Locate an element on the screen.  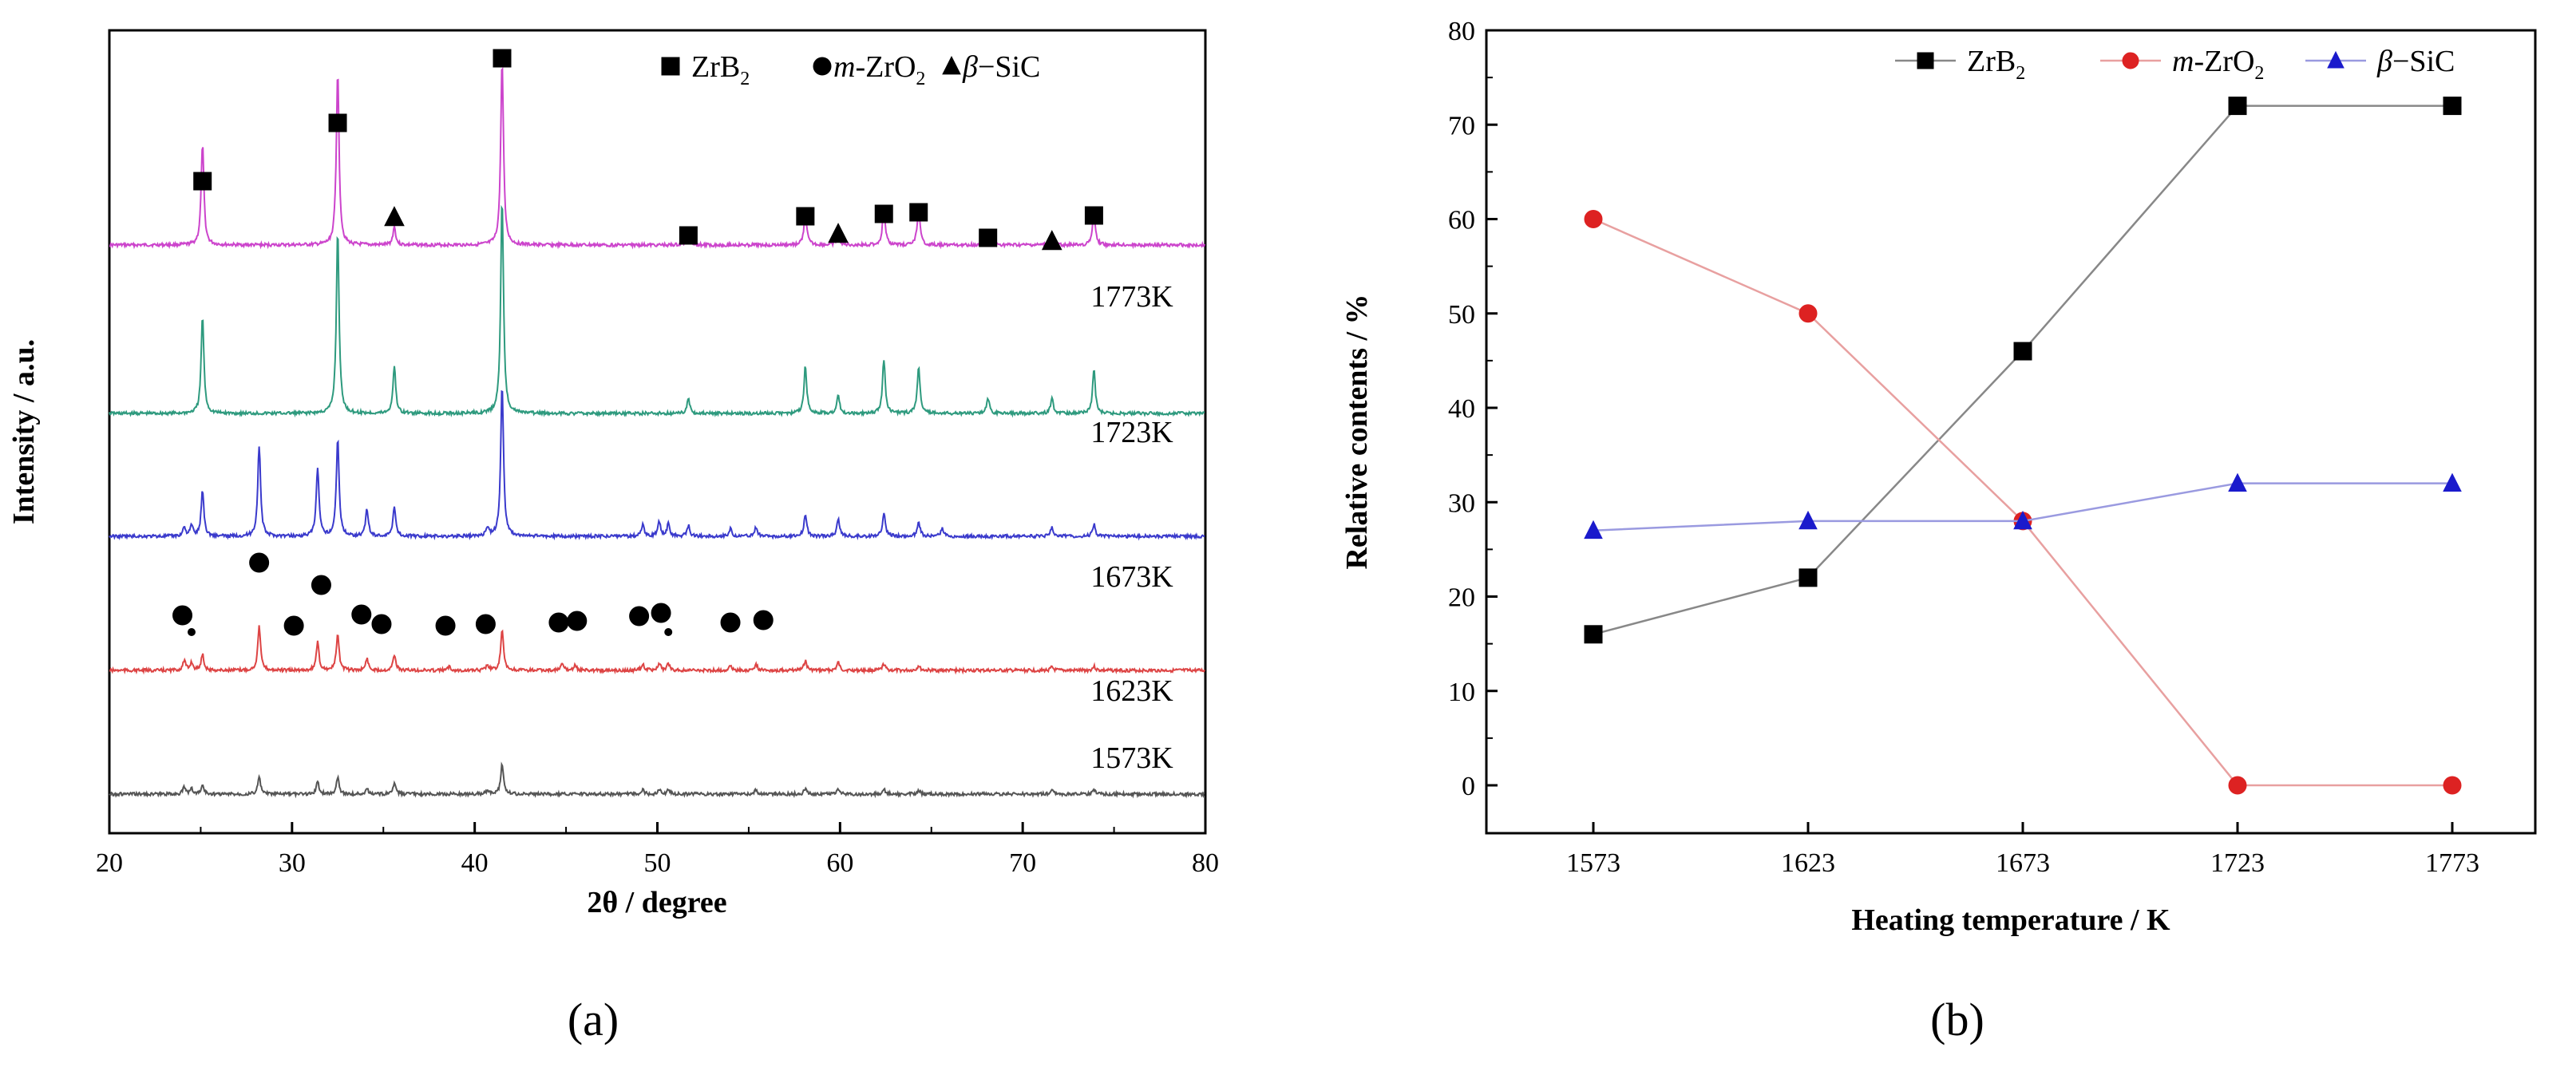
panel-b-x-axis-title: Heating temperature / K is located at coordinates (2011, 920).